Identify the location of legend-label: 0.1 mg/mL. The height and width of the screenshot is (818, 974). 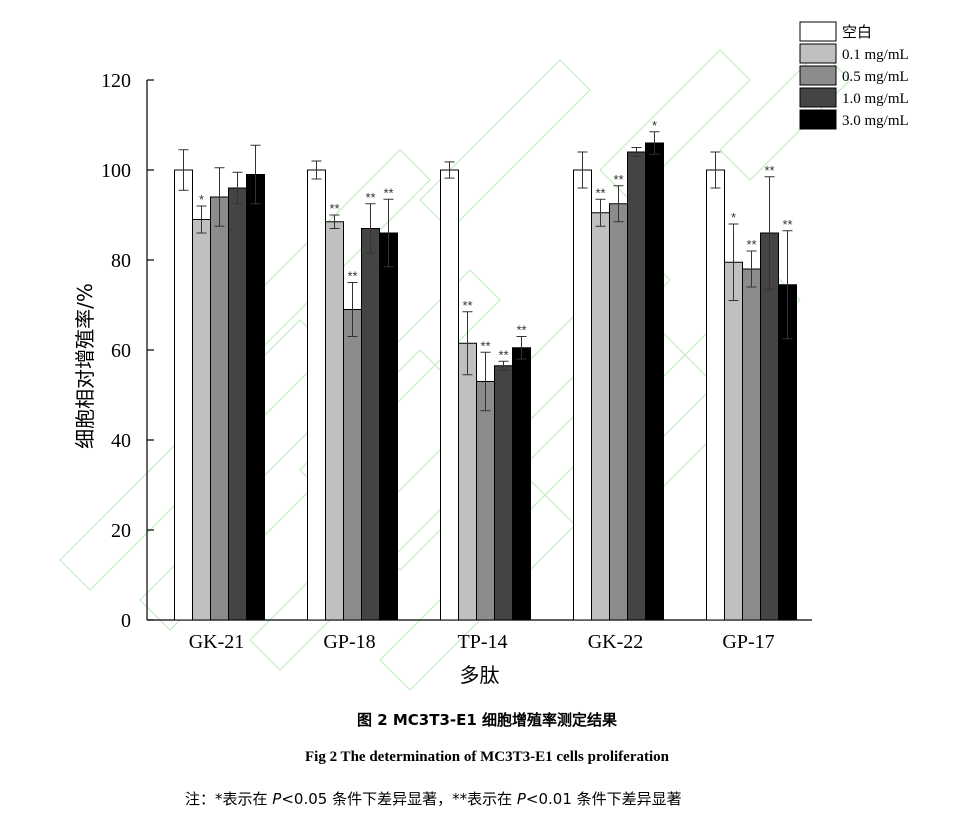
(875, 55).